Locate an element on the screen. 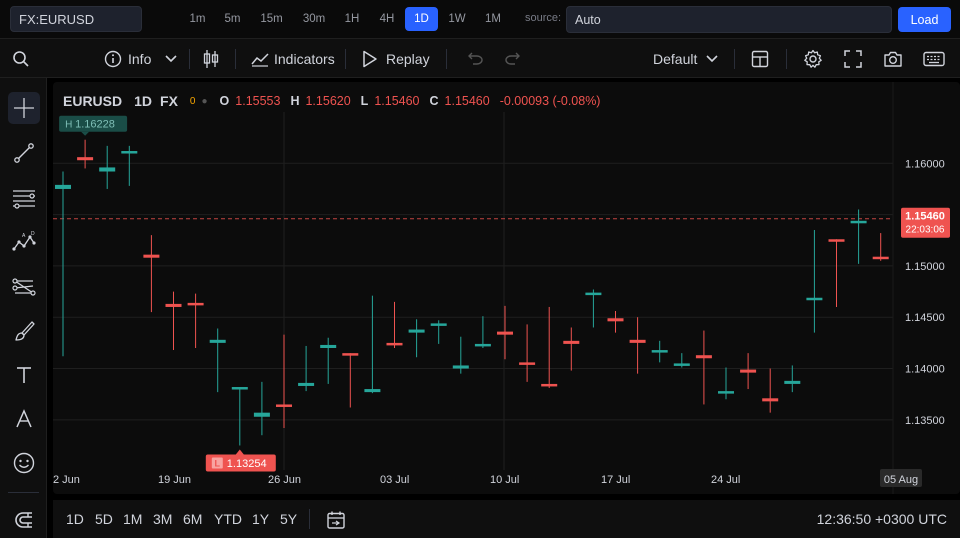 This screenshot has height=538, width=960. layout-button is located at coordinates (760, 59).